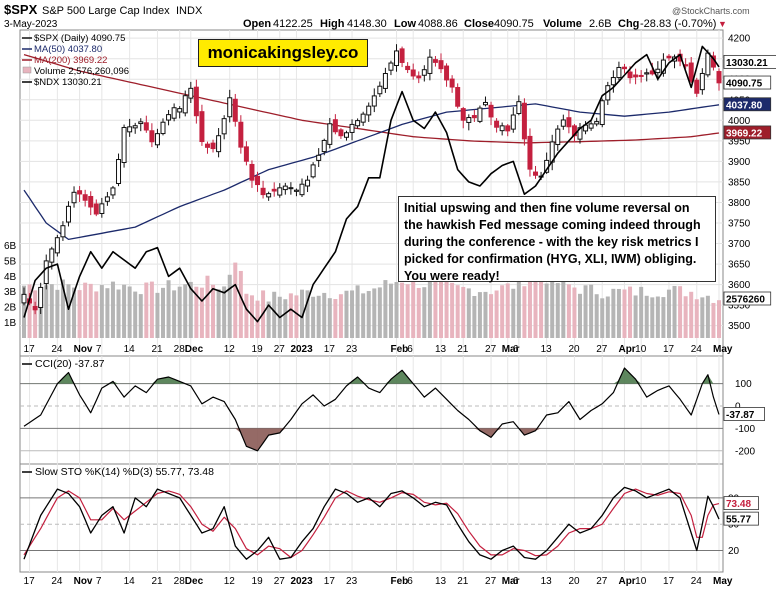 This screenshot has height=594, width=776. I want to click on price-tick-label: 3500, so click(739, 326).